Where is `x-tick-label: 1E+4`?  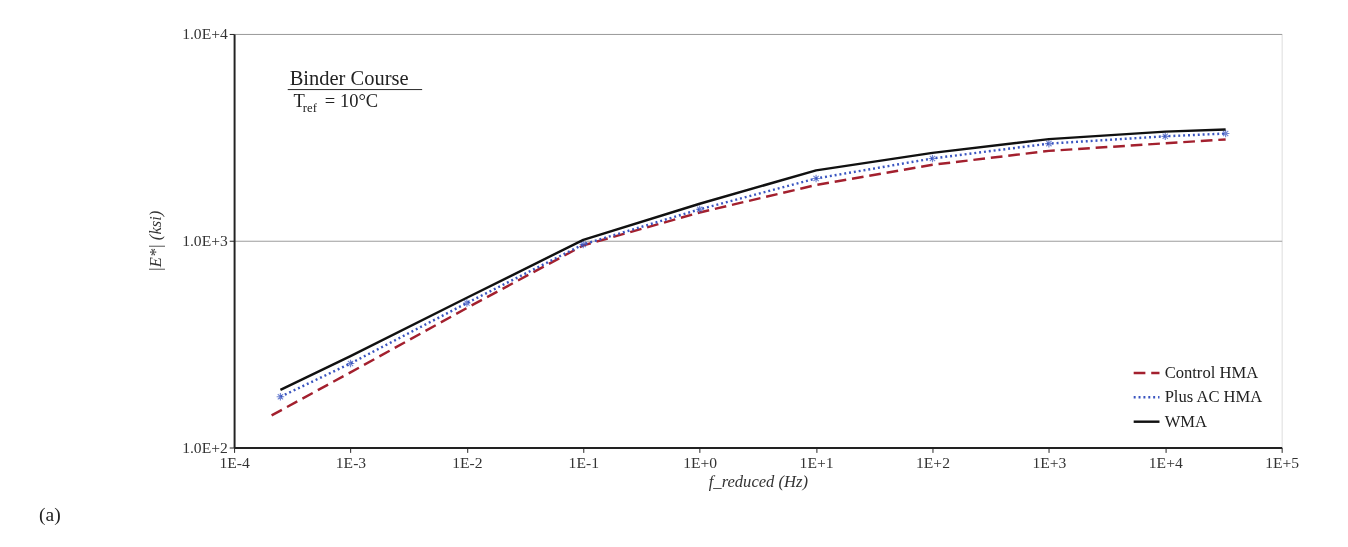
x-tick-label: 1E+4 is located at coordinates (1165, 462).